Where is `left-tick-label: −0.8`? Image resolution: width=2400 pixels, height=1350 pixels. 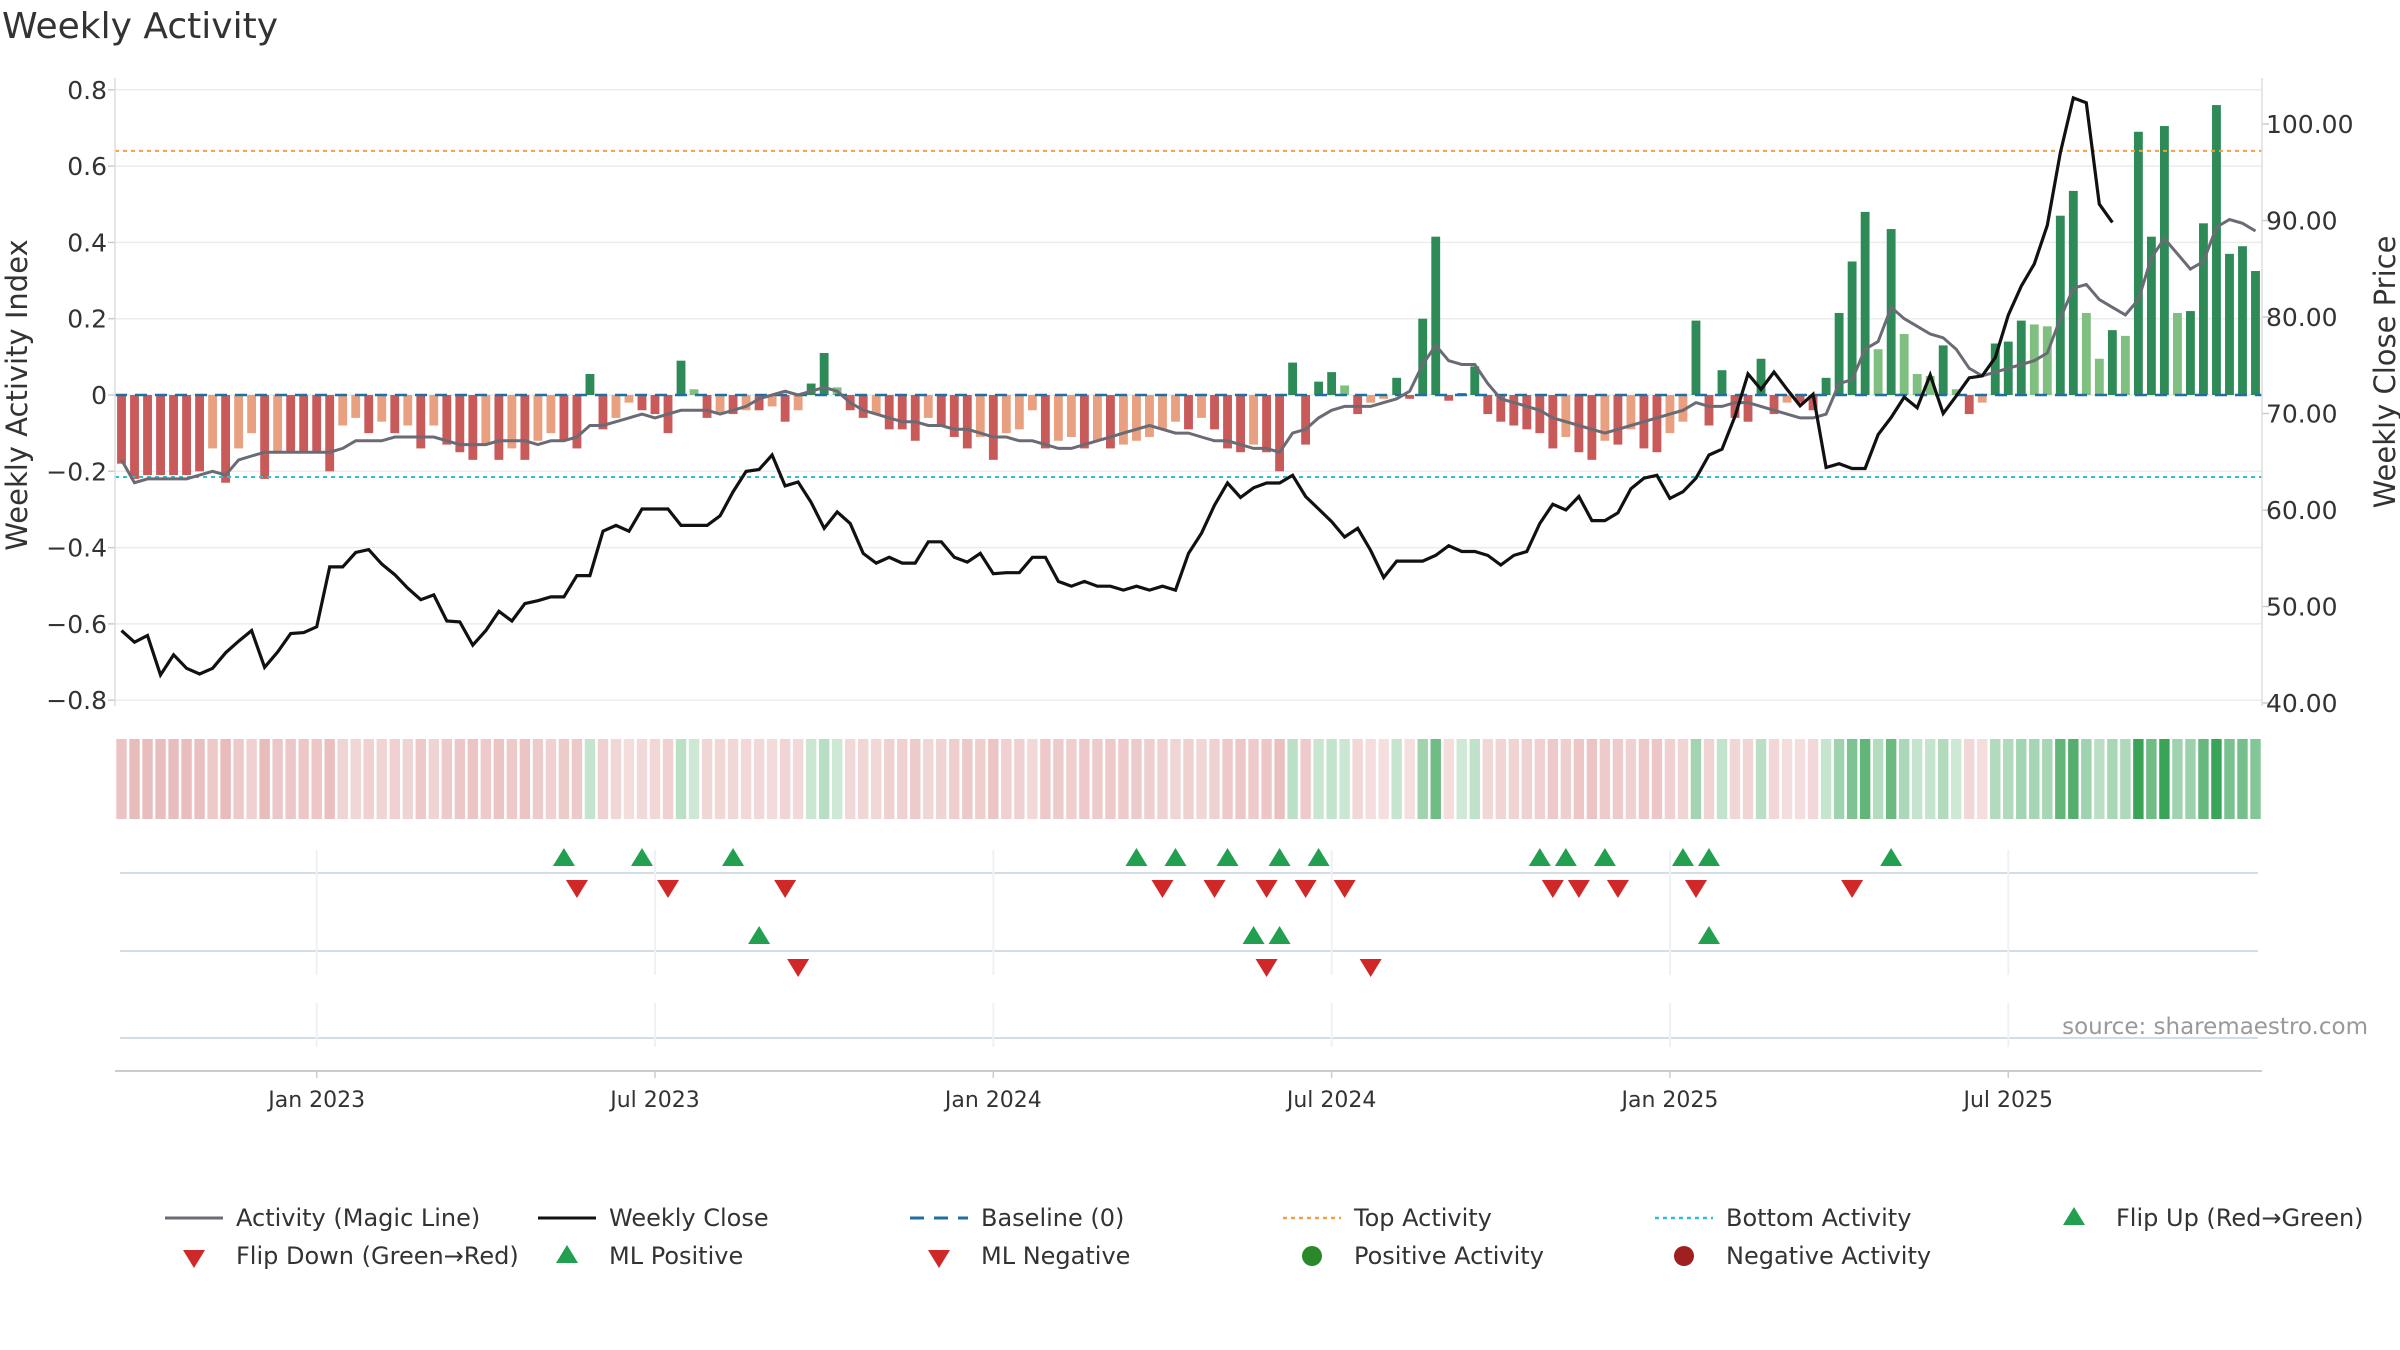
left-tick-label: −0.8 is located at coordinates (76, 700).